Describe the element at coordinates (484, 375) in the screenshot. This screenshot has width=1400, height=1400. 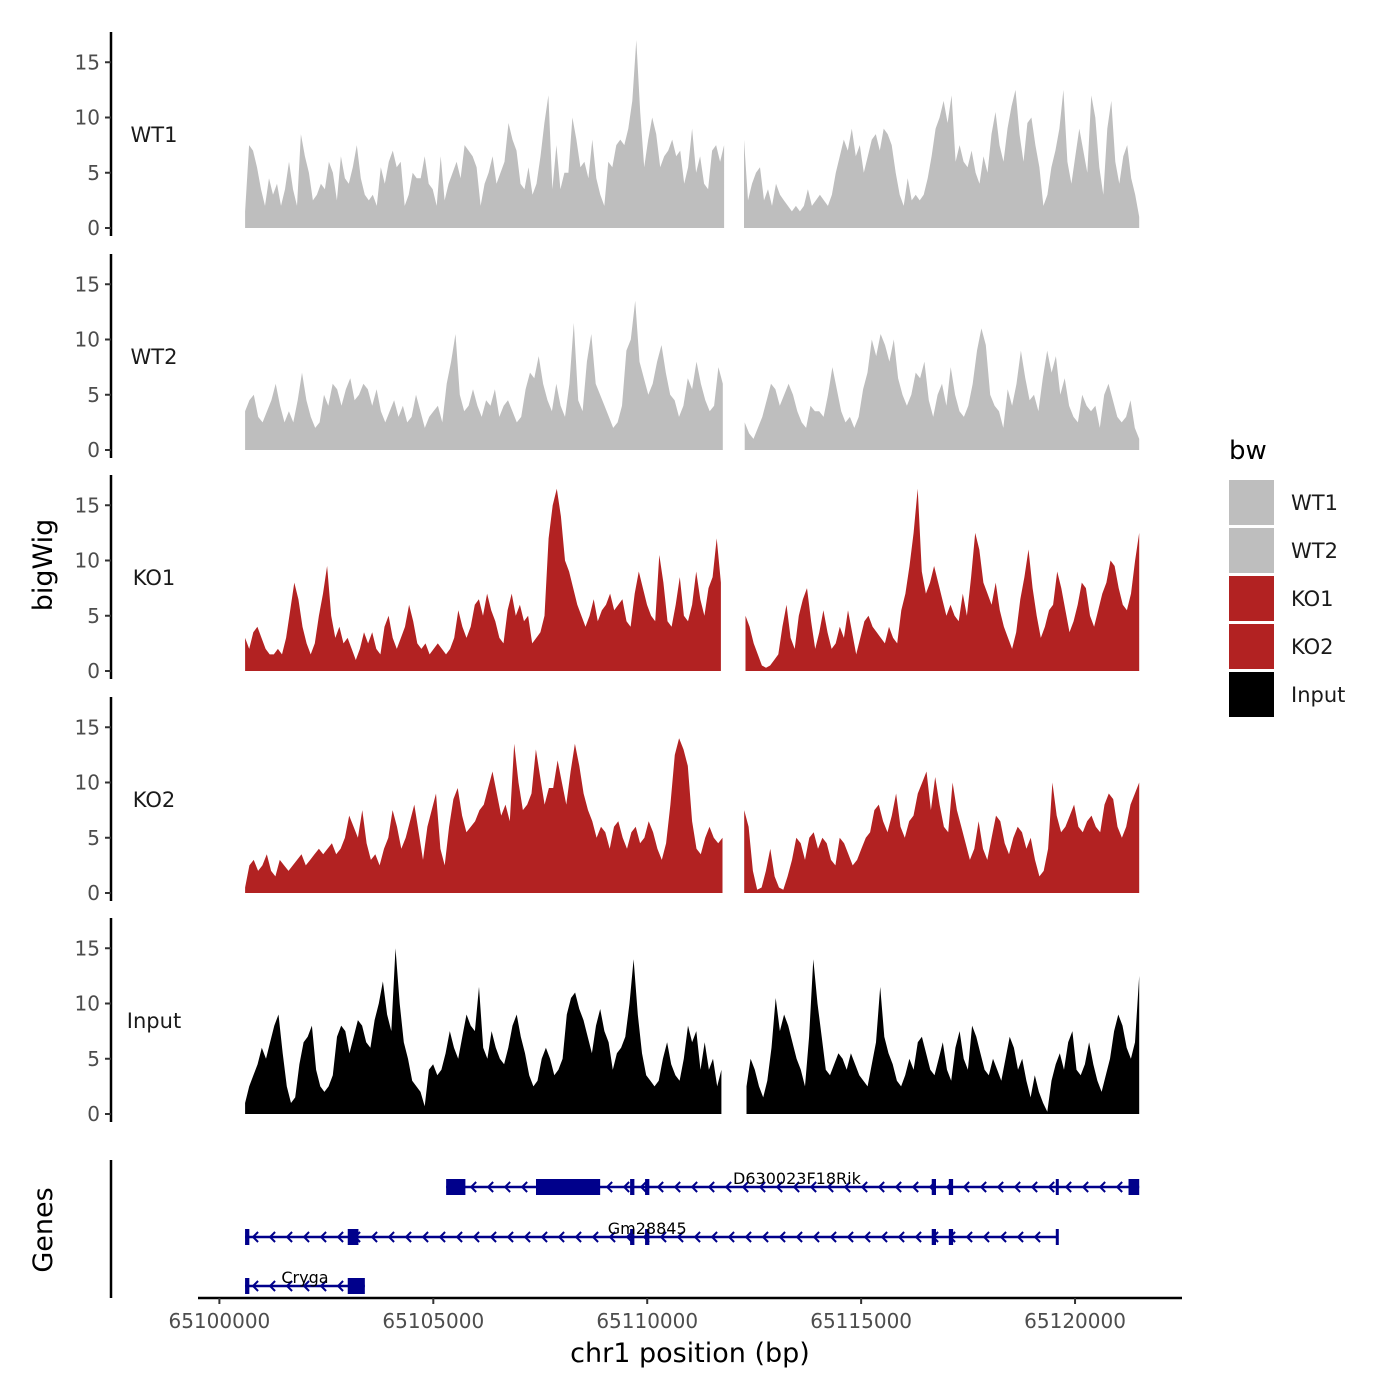
I see `area-wt2` at that location.